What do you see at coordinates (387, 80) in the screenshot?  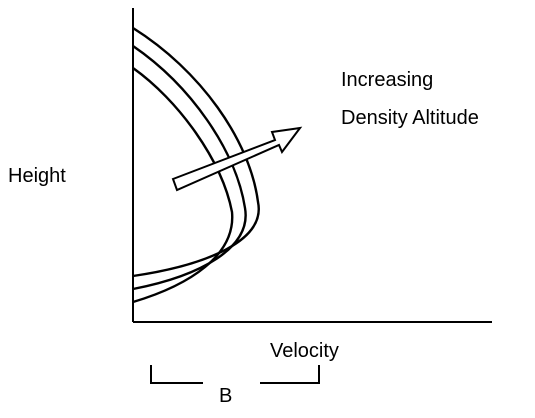 I see `annotation-line-1: Increasing` at bounding box center [387, 80].